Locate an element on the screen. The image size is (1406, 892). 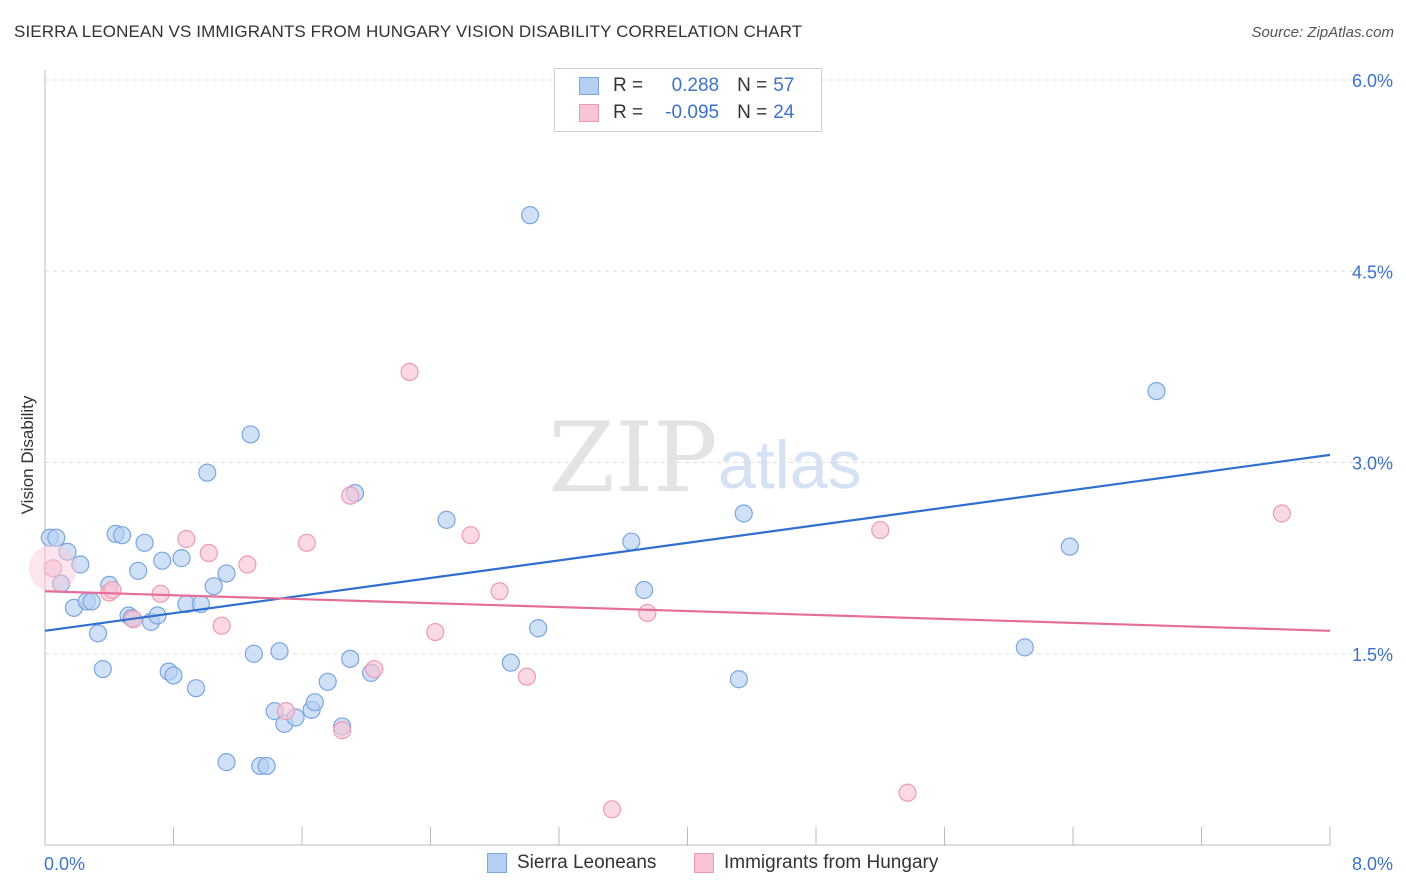
stats-legend-row-blue: R = 0.288 N = 57 is located at coordinates (686, 86).